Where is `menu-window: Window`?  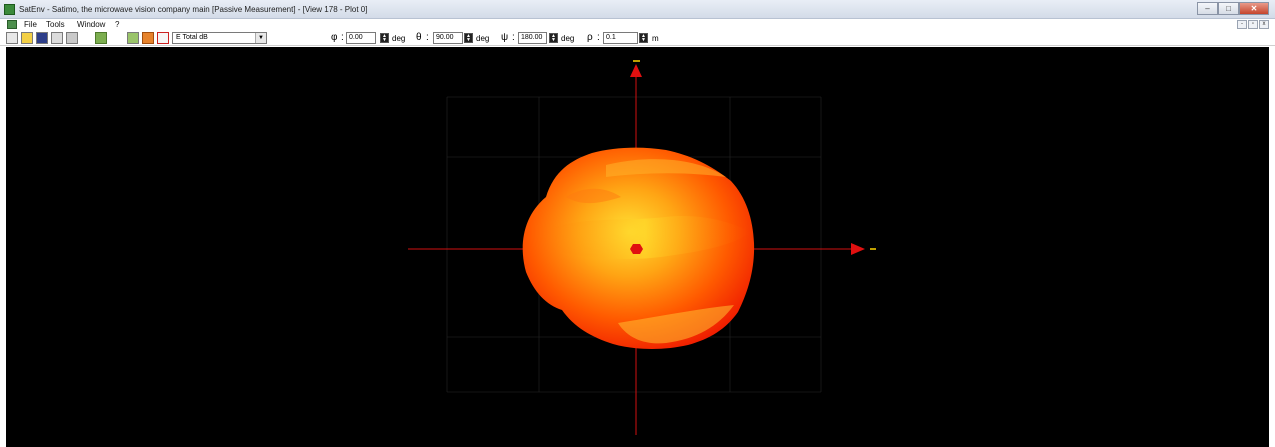
menu-window: Window is located at coordinates (91, 24).